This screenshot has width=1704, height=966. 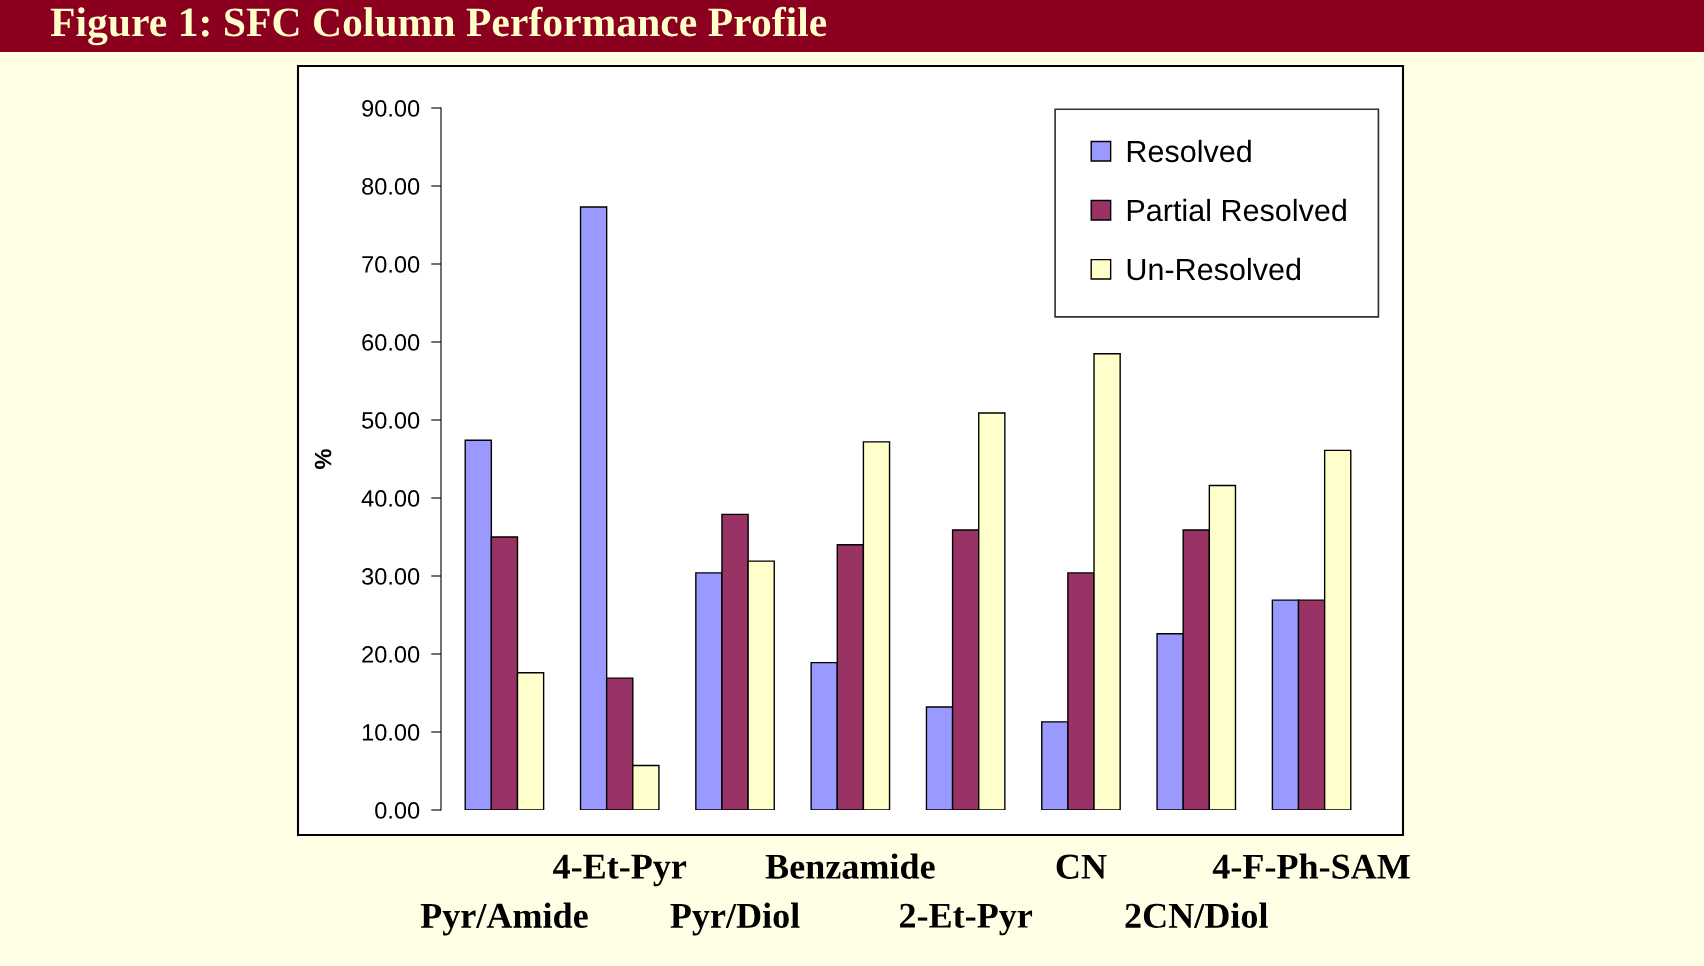 I want to click on x-tick-label: 4-Et-Pyr, so click(x=620, y=870).